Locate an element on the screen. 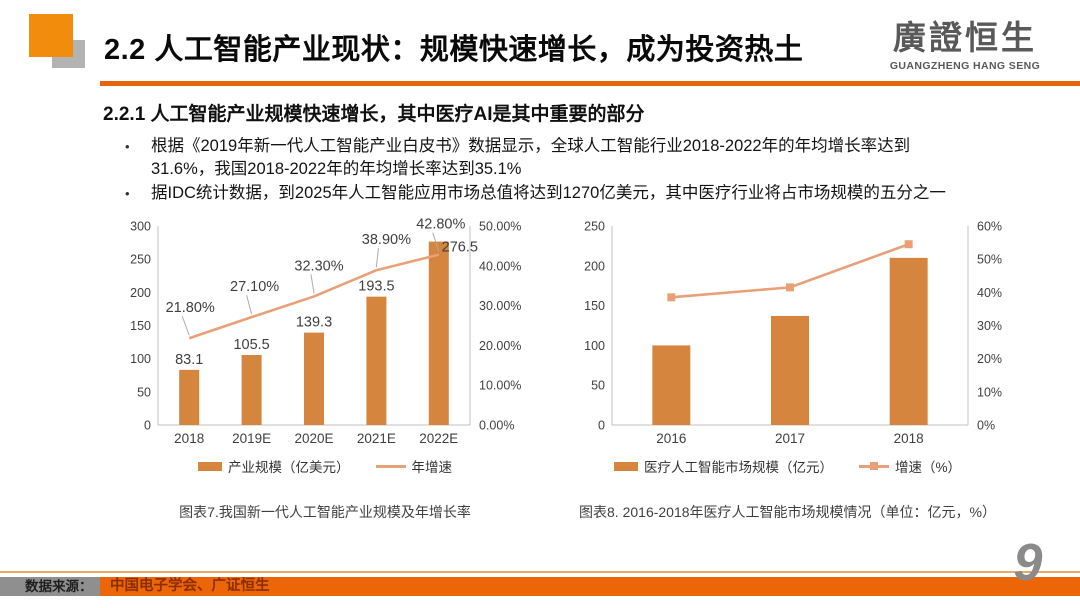  svg-text: 193.5 is located at coordinates (376, 287).